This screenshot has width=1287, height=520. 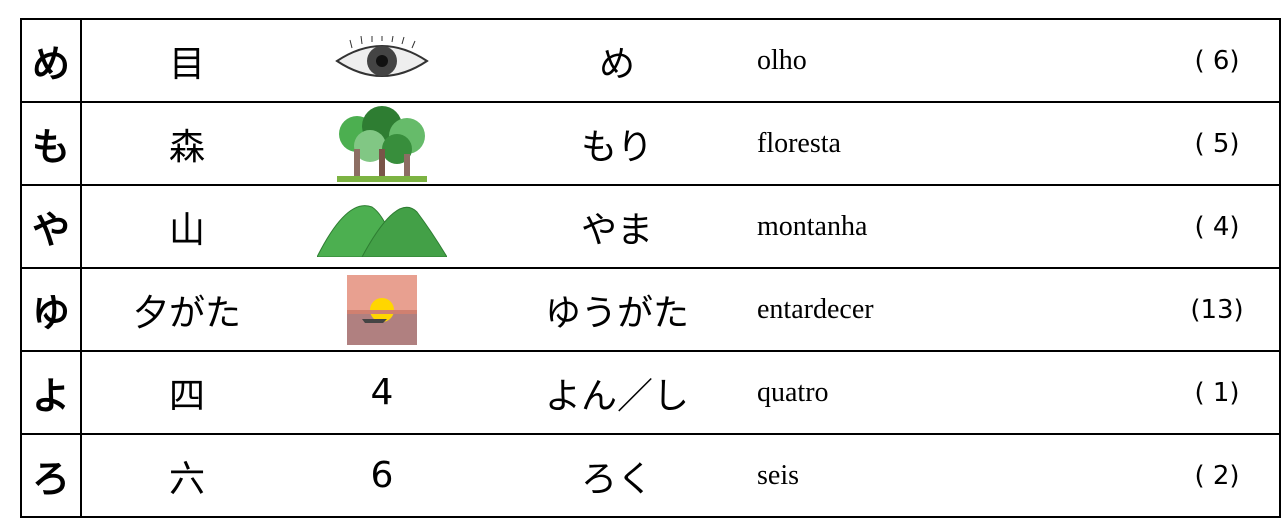 I want to click on kana: ゆ, so click(x=52, y=309).